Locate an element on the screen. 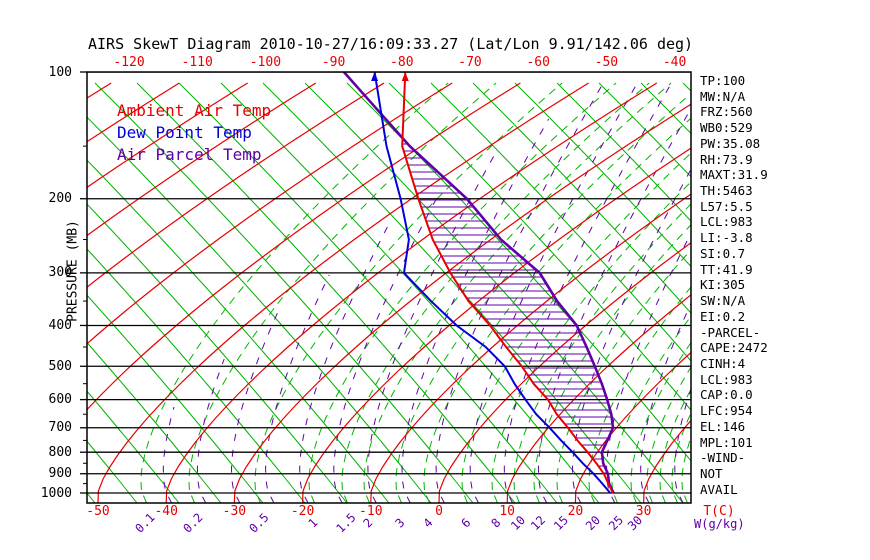  pressure-axis-title: PRESSURE (MB) is located at coordinates (73, 271).